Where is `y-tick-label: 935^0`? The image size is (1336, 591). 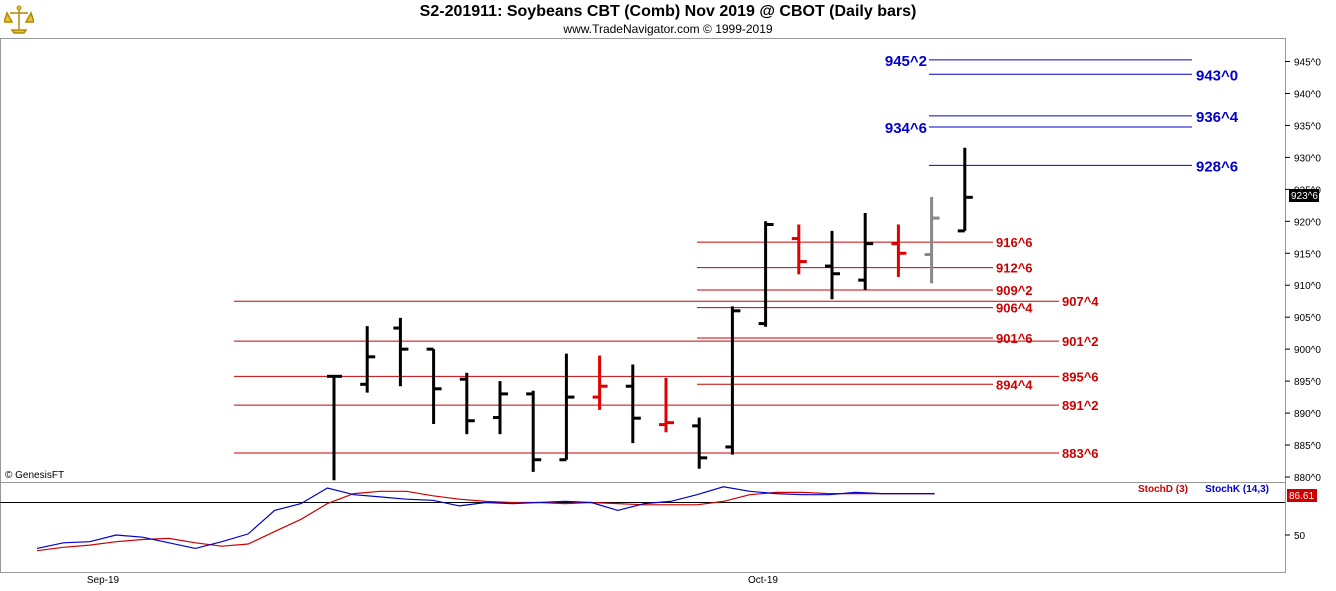
y-tick-label: 935^0 is located at coordinates (1307, 126).